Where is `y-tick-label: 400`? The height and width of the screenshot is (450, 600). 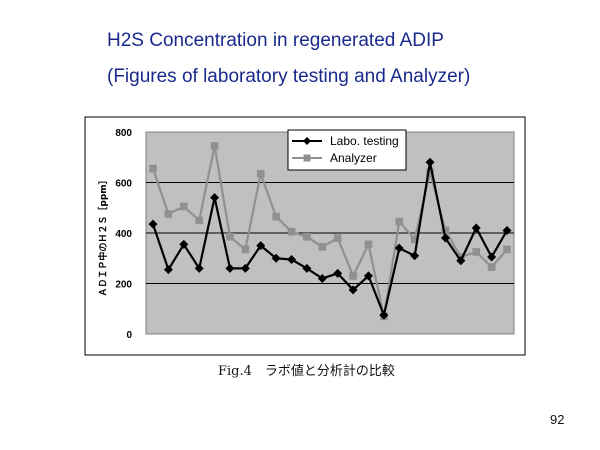 y-tick-label: 400 is located at coordinates (123, 234).